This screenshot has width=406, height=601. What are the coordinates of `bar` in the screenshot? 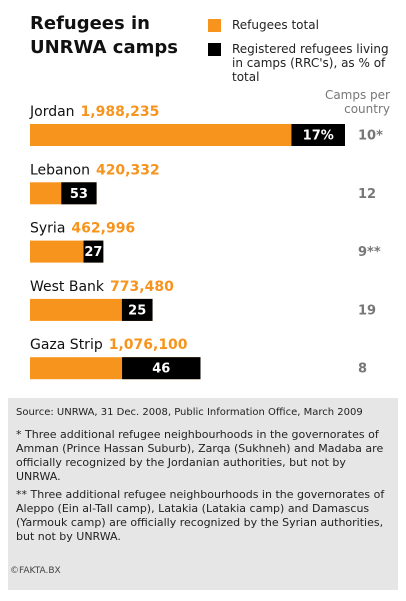 It's located at (187, 135).